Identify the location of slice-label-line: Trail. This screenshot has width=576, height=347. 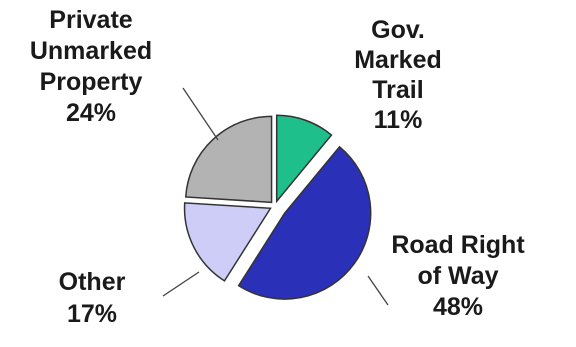
(397, 90).